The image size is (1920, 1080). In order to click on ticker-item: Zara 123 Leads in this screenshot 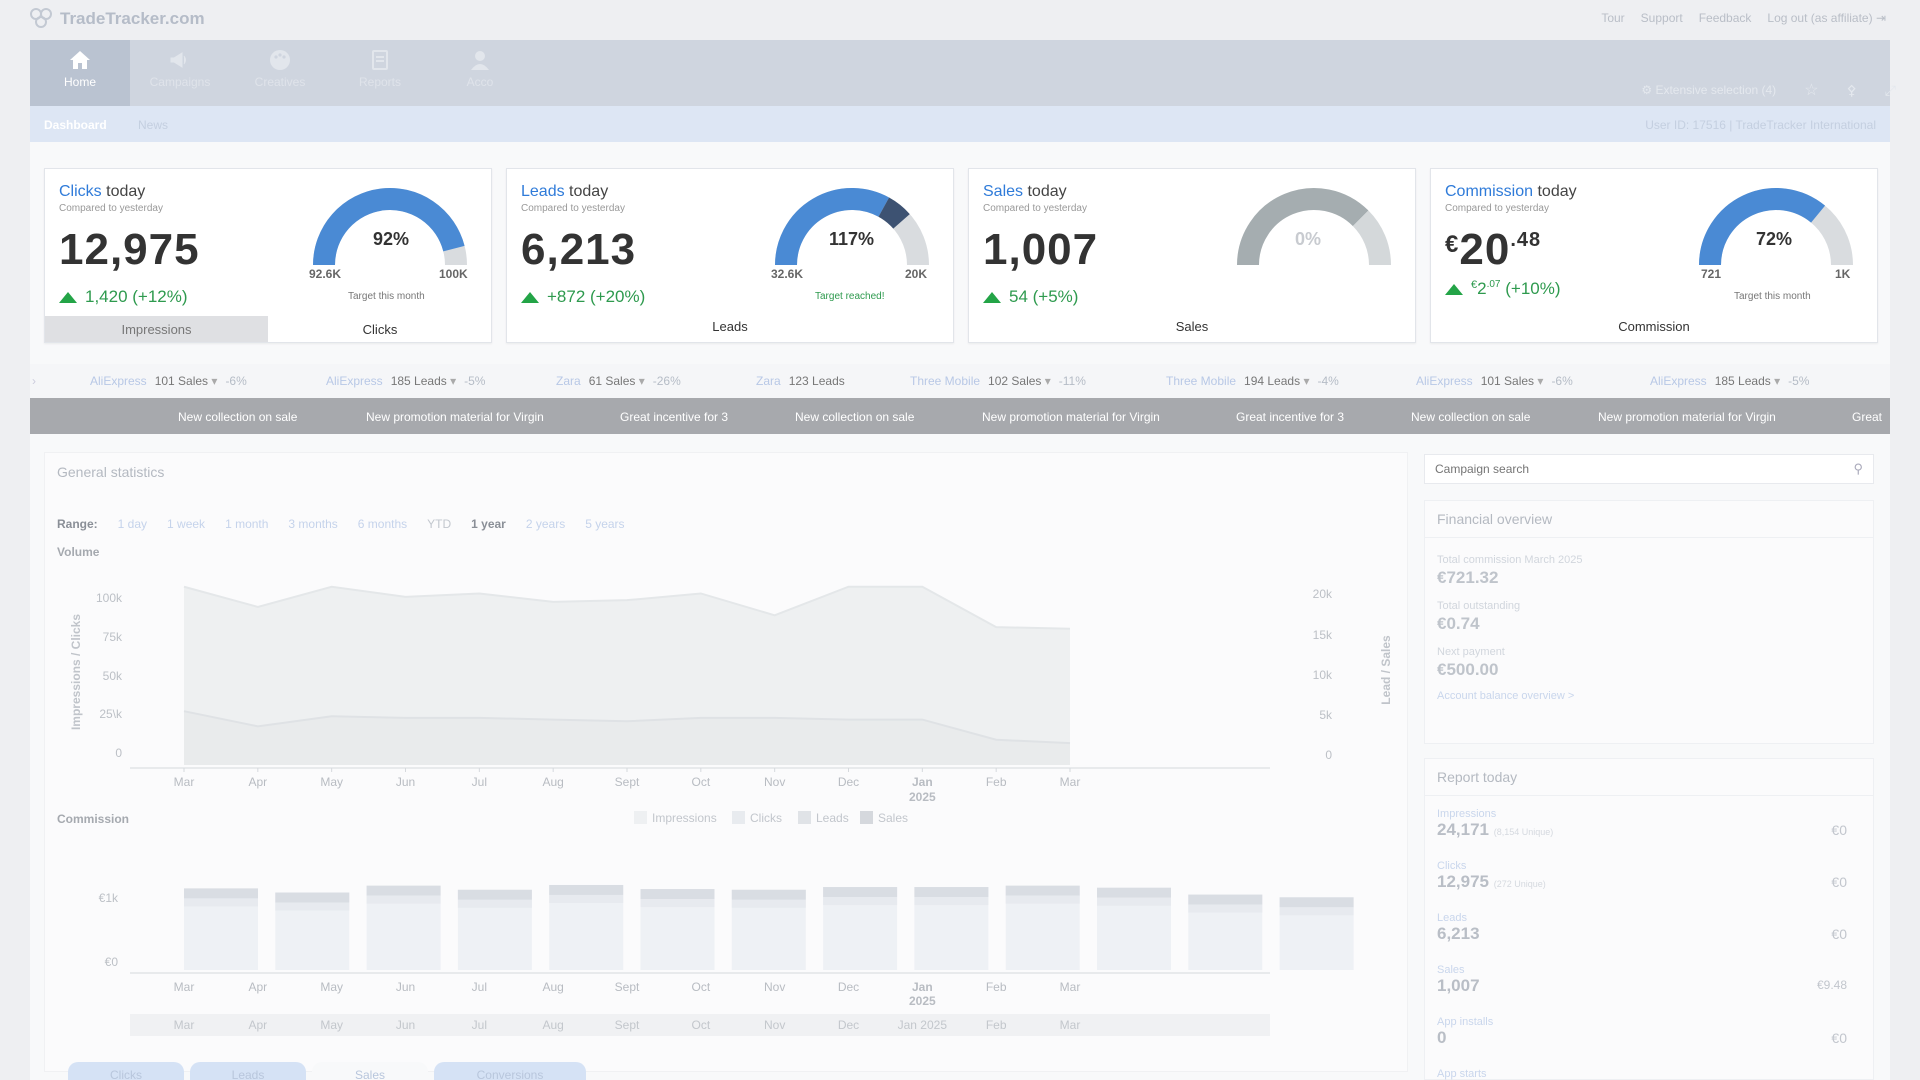, I will do `click(800, 381)`.